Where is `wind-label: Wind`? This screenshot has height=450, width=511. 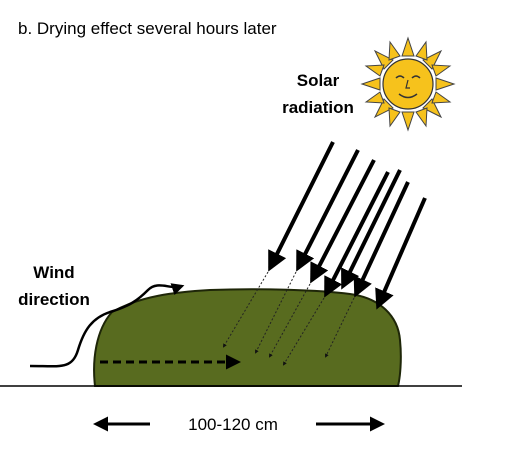 wind-label: Wind is located at coordinates (53, 272).